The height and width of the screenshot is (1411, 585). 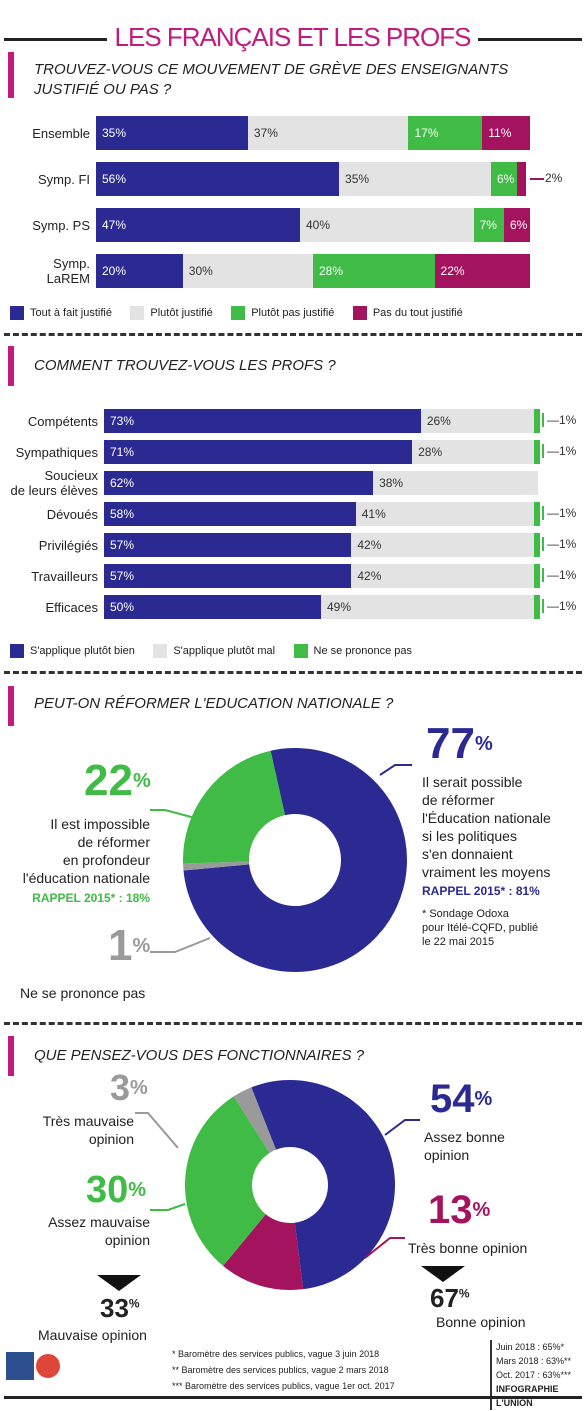 I want to click on bar-segment: 71%, so click(x=258, y=452).